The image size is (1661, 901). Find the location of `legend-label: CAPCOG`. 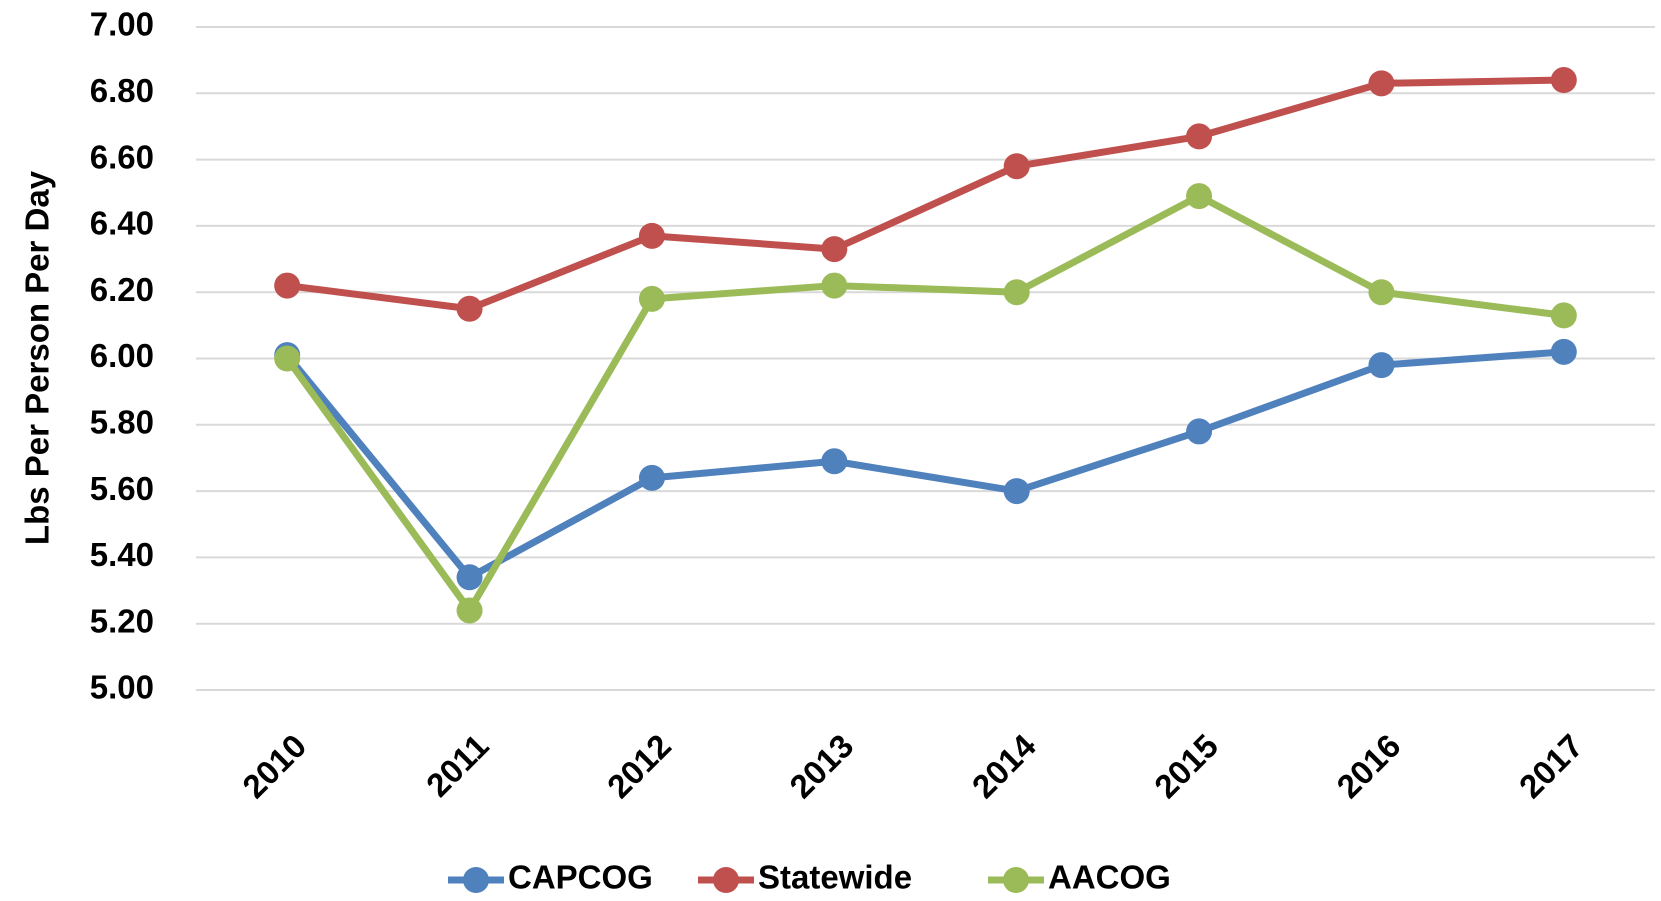

legend-label: CAPCOG is located at coordinates (580, 877).